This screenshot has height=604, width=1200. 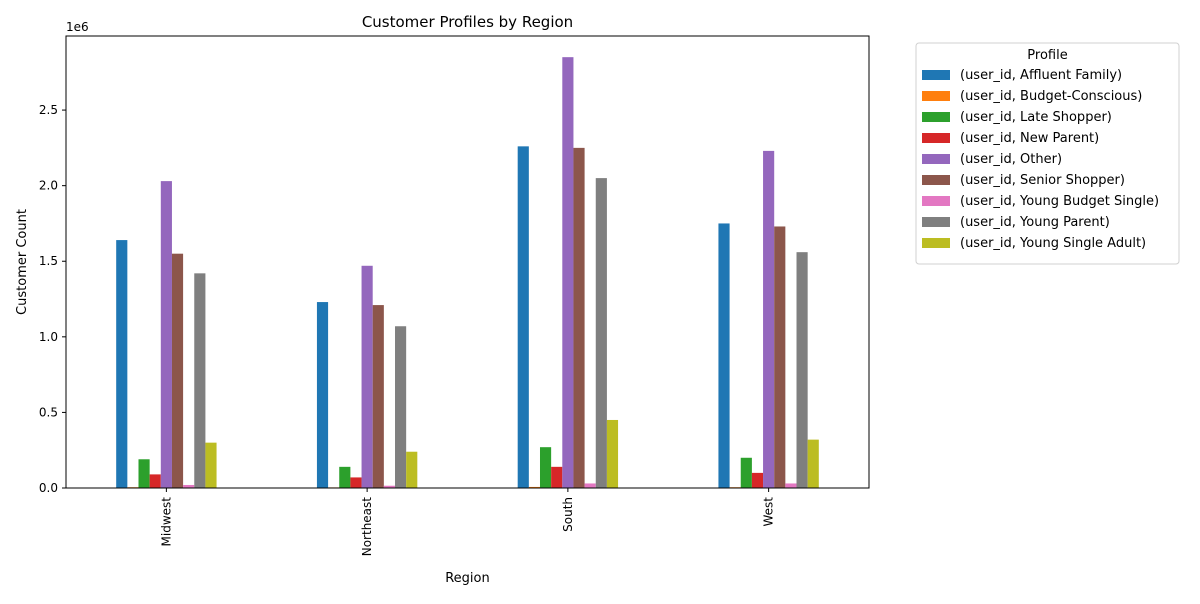 I want to click on x-axis-label: Region, so click(x=467, y=578).